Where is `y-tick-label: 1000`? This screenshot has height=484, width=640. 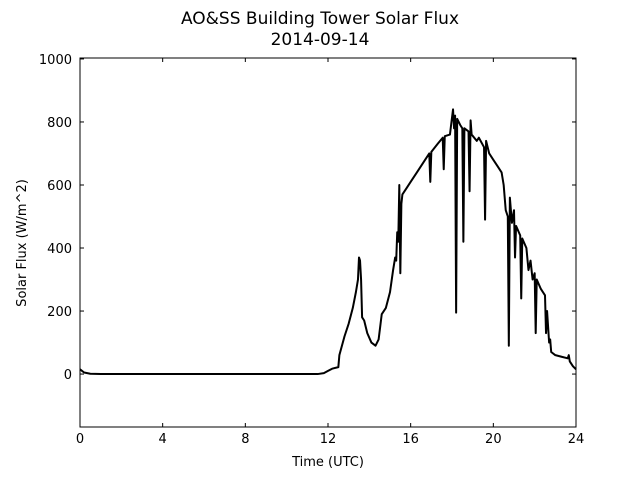 y-tick-label: 1000 is located at coordinates (55, 60).